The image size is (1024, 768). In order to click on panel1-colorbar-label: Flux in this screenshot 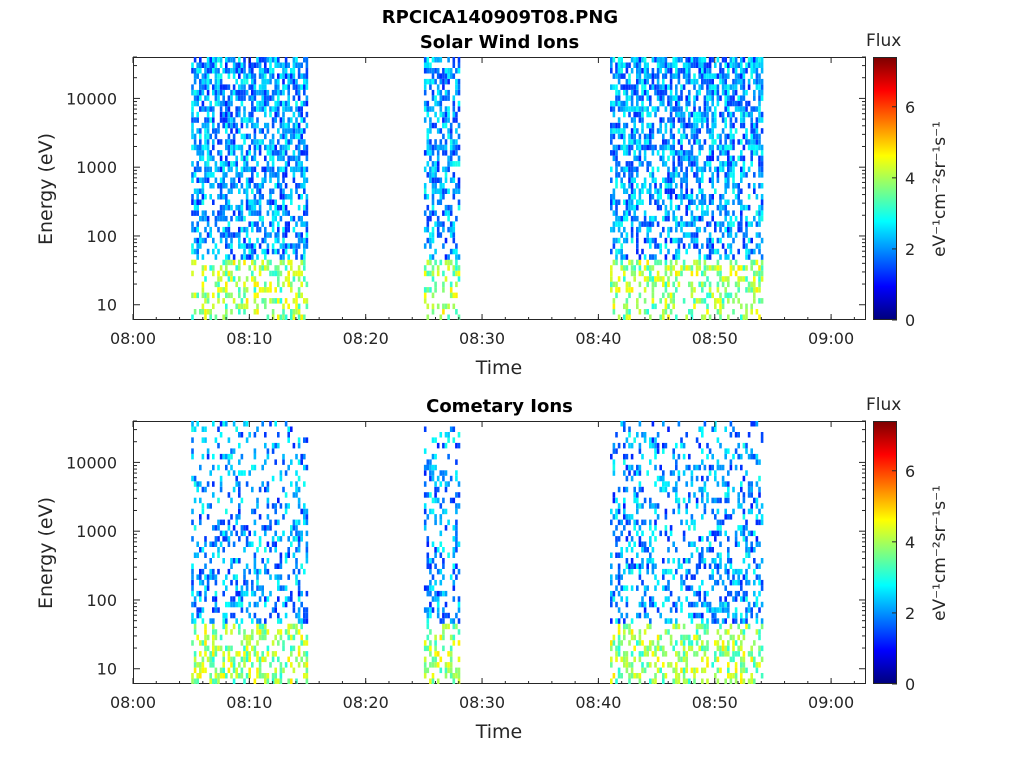, I will do `click(884, 41)`.